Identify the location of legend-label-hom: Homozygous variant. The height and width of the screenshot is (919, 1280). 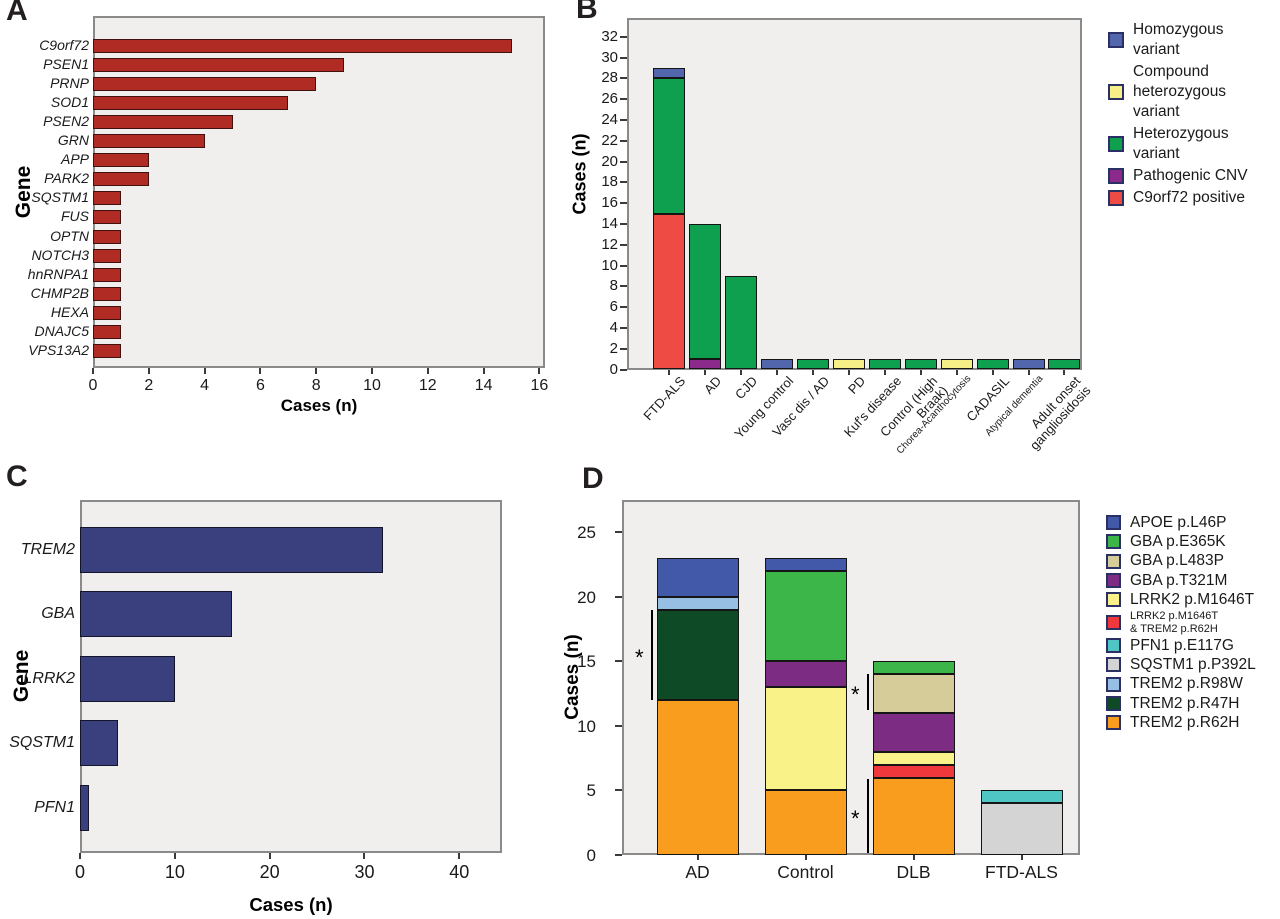
(1178, 39).